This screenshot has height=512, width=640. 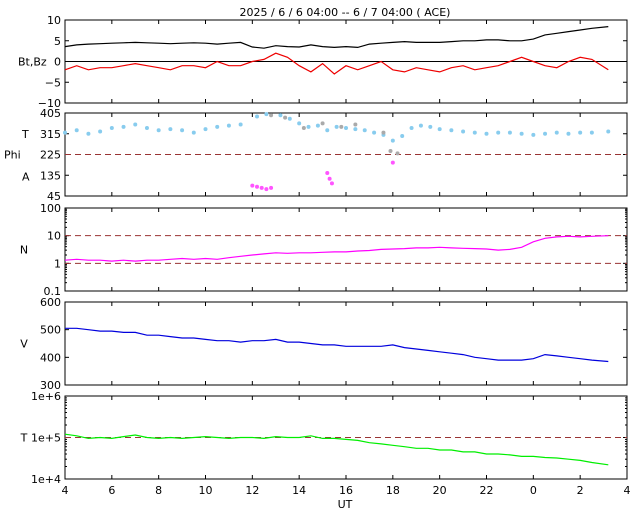 I want to click on y-tick-label: 0, so click(x=57, y=62).